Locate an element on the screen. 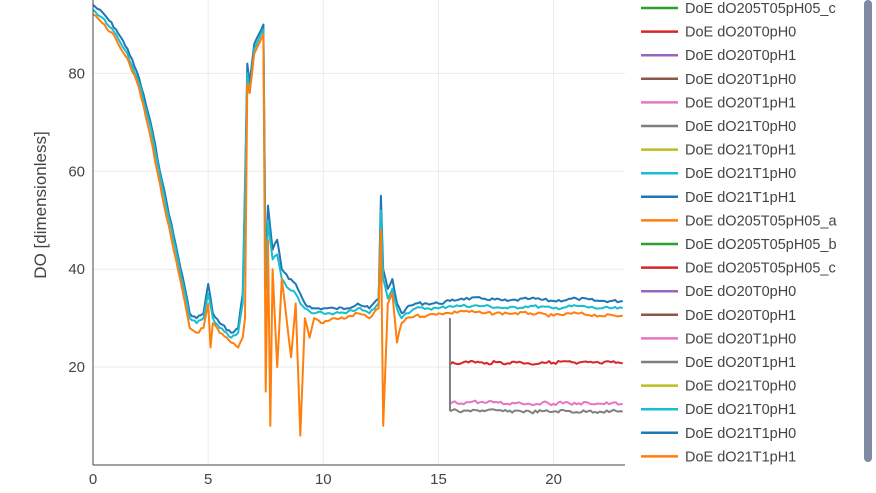 This screenshot has height=493, width=876. x-tick-labels: 0 5 10 15 20 is located at coordinates (325, 479).